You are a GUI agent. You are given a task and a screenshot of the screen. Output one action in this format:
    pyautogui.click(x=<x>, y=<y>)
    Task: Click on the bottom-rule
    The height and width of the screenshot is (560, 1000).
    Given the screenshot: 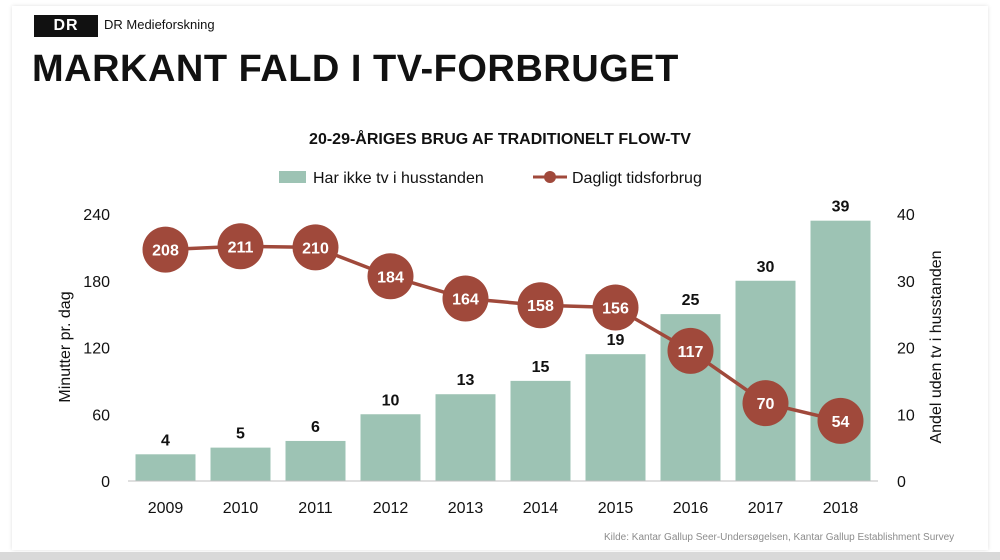 What is the action you would take?
    pyautogui.click(x=500, y=556)
    